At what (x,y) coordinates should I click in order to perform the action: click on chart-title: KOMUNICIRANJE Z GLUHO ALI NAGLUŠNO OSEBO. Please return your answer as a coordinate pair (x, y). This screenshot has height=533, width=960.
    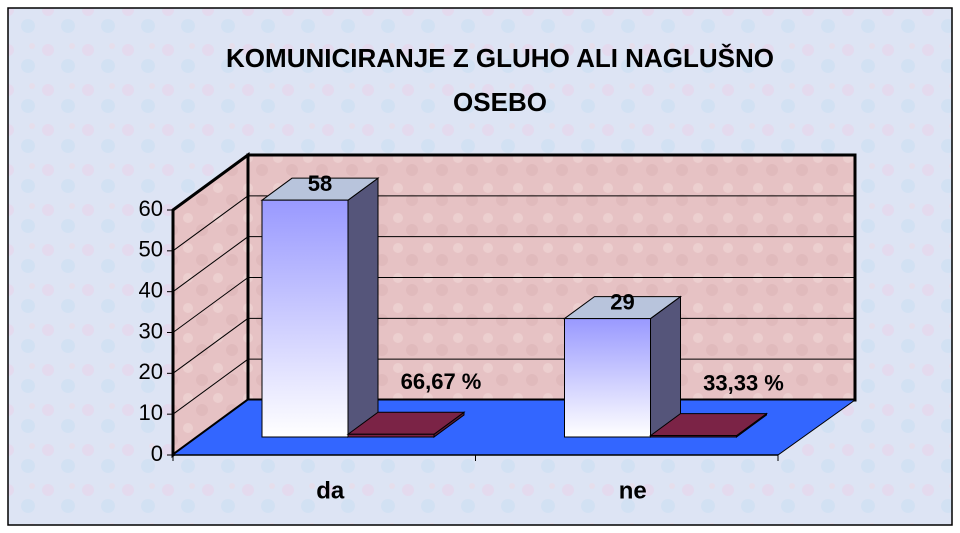
    Looking at the image, I should click on (500, 80).